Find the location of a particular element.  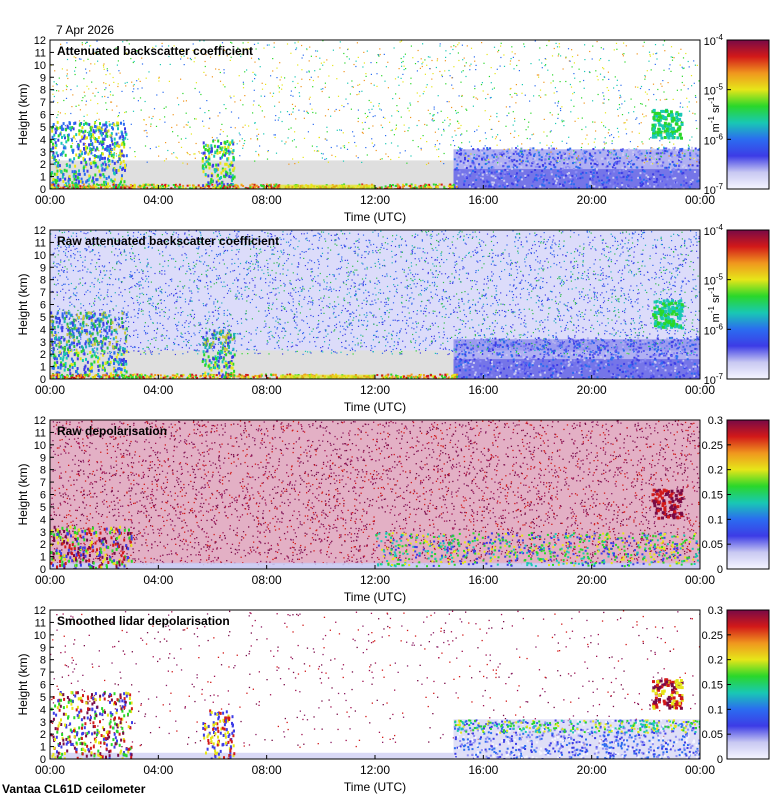

date-label: 7 Apr 2026 is located at coordinates (85, 30).